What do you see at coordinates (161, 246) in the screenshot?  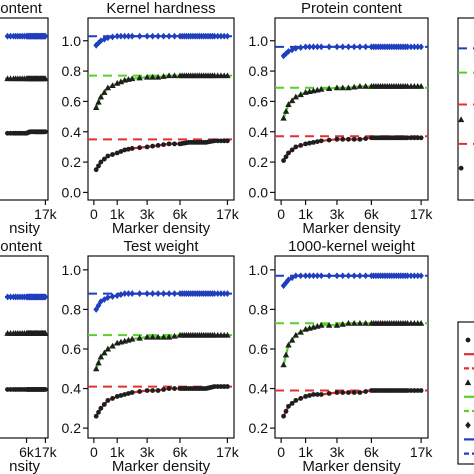 I see `subplot-title: Test weight` at bounding box center [161, 246].